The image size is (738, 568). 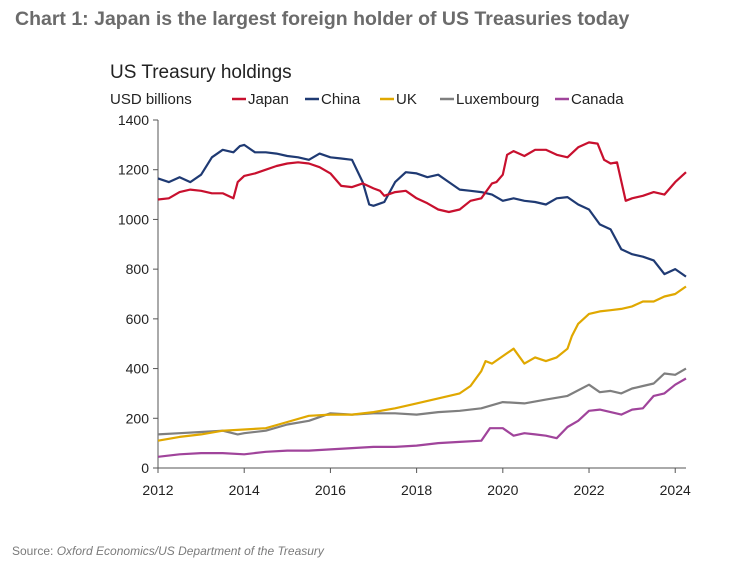 I want to click on x-tick-label: 2014, so click(x=244, y=490).